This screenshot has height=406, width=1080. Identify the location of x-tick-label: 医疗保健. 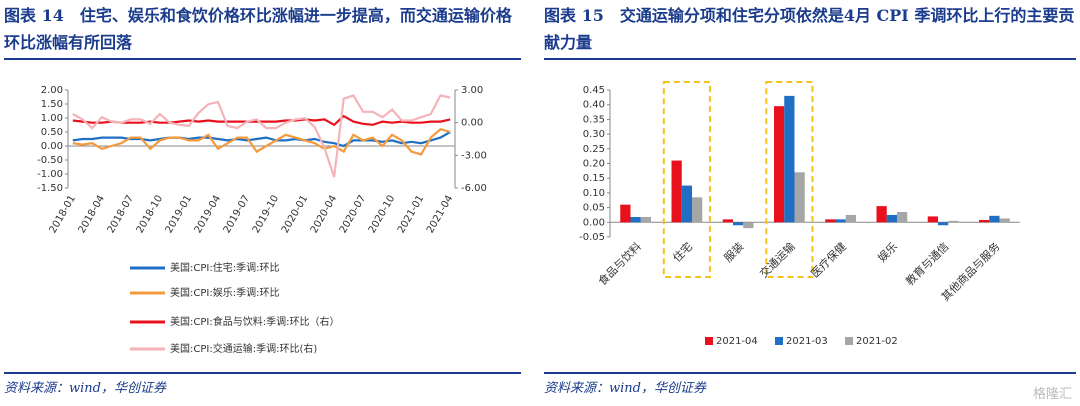
(828, 259).